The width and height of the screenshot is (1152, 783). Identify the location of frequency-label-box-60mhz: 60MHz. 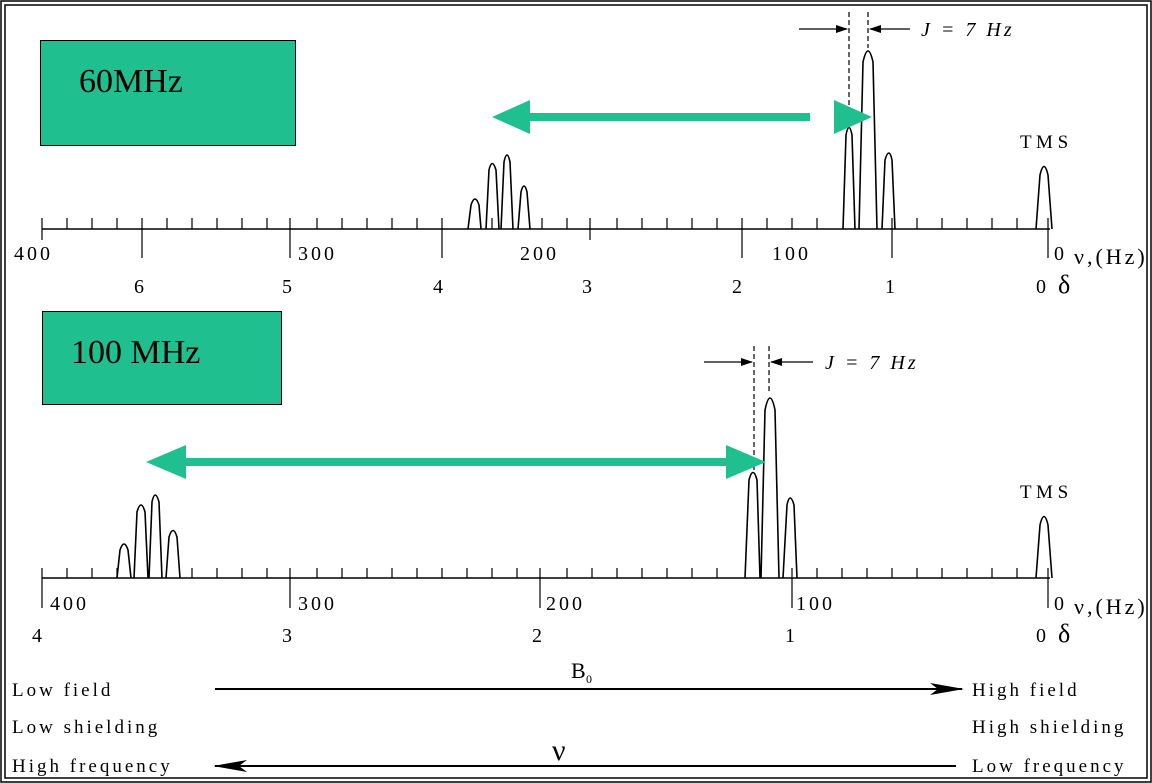
(168, 93).